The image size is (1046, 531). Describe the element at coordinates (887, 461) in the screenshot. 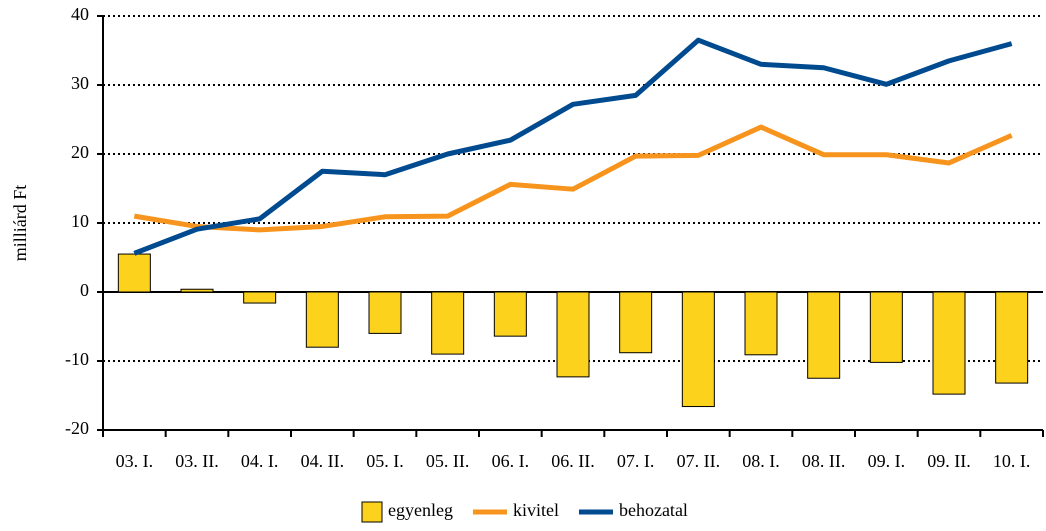

I see `x-tick-label: 09. I.` at that location.